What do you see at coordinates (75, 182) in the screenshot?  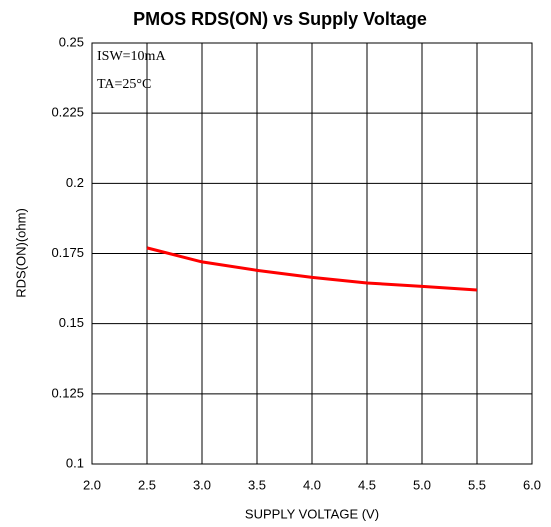 I see `y-tick-label: 0.2` at bounding box center [75, 182].